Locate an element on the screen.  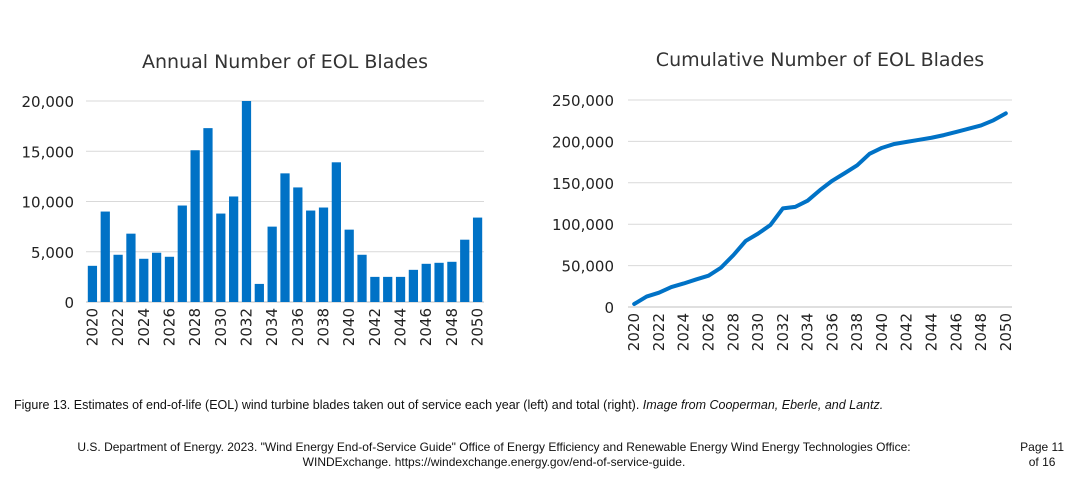
y-tick-label: 20,000 is located at coordinates (48, 102).